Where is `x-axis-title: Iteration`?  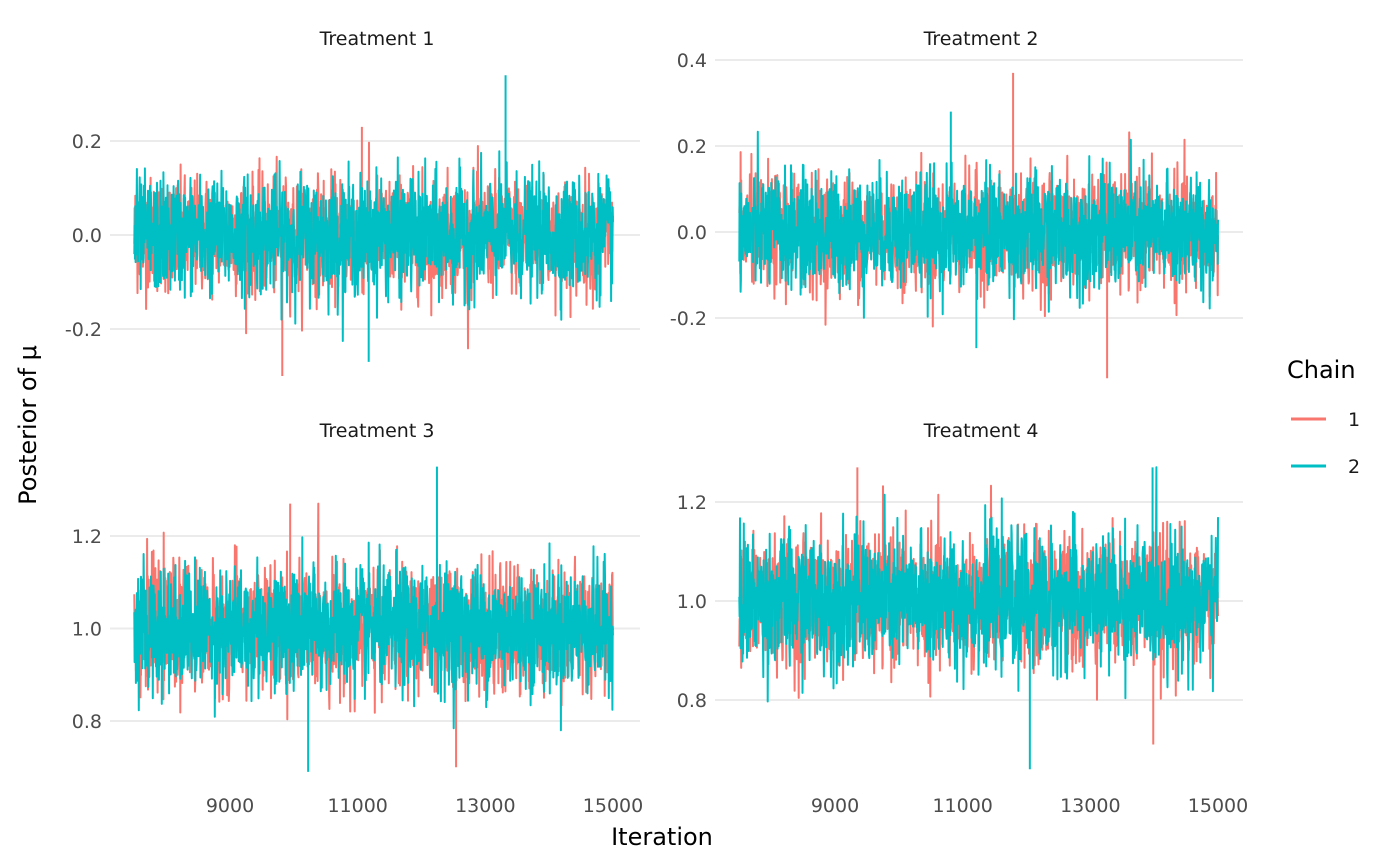 x-axis-title: Iteration is located at coordinates (662, 837).